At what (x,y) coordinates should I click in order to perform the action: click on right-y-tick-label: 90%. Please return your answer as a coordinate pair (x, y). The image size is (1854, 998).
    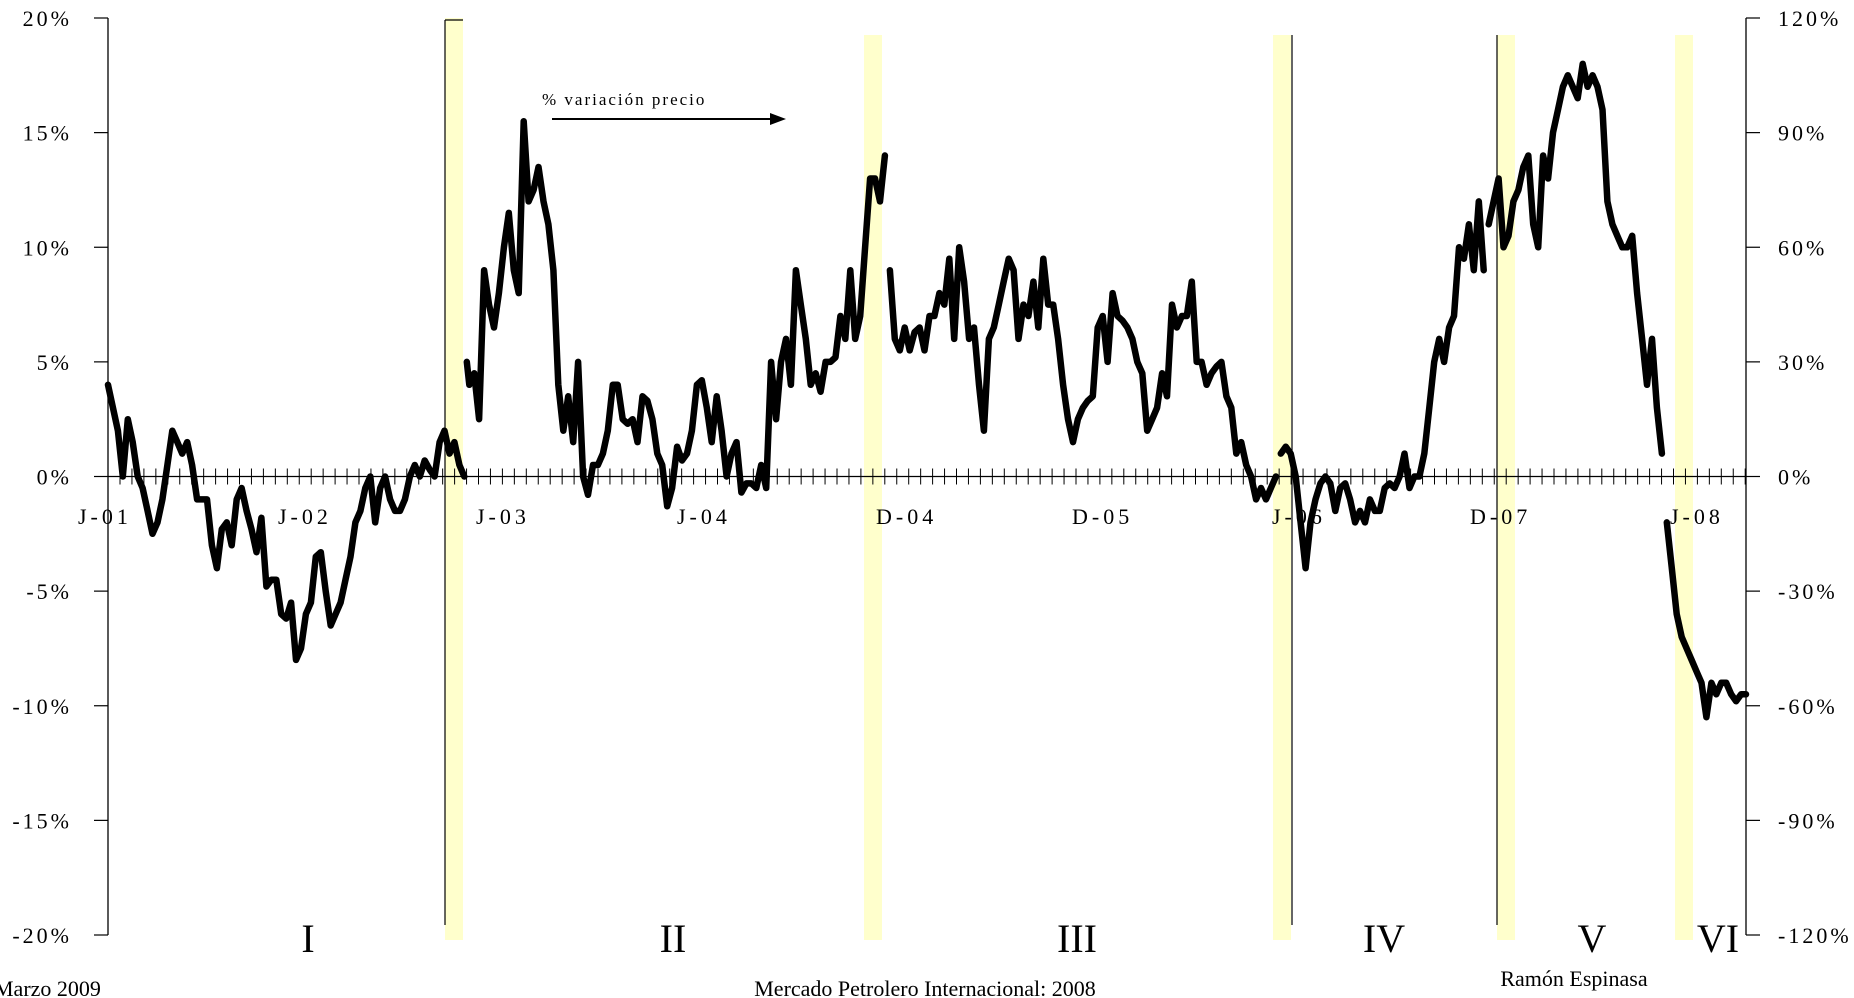
    Looking at the image, I should click on (1802, 133).